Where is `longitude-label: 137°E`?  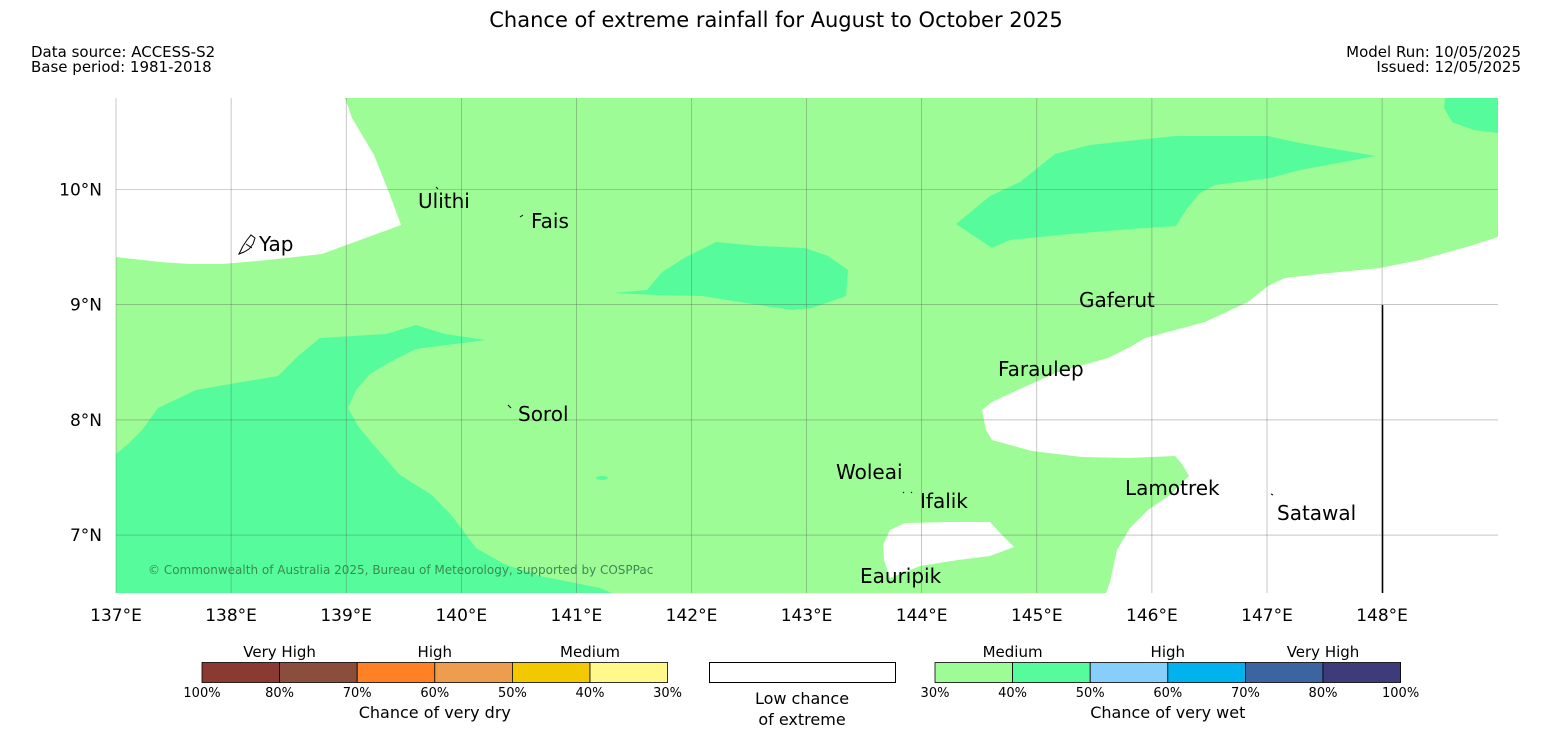 longitude-label: 137°E is located at coordinates (116, 616).